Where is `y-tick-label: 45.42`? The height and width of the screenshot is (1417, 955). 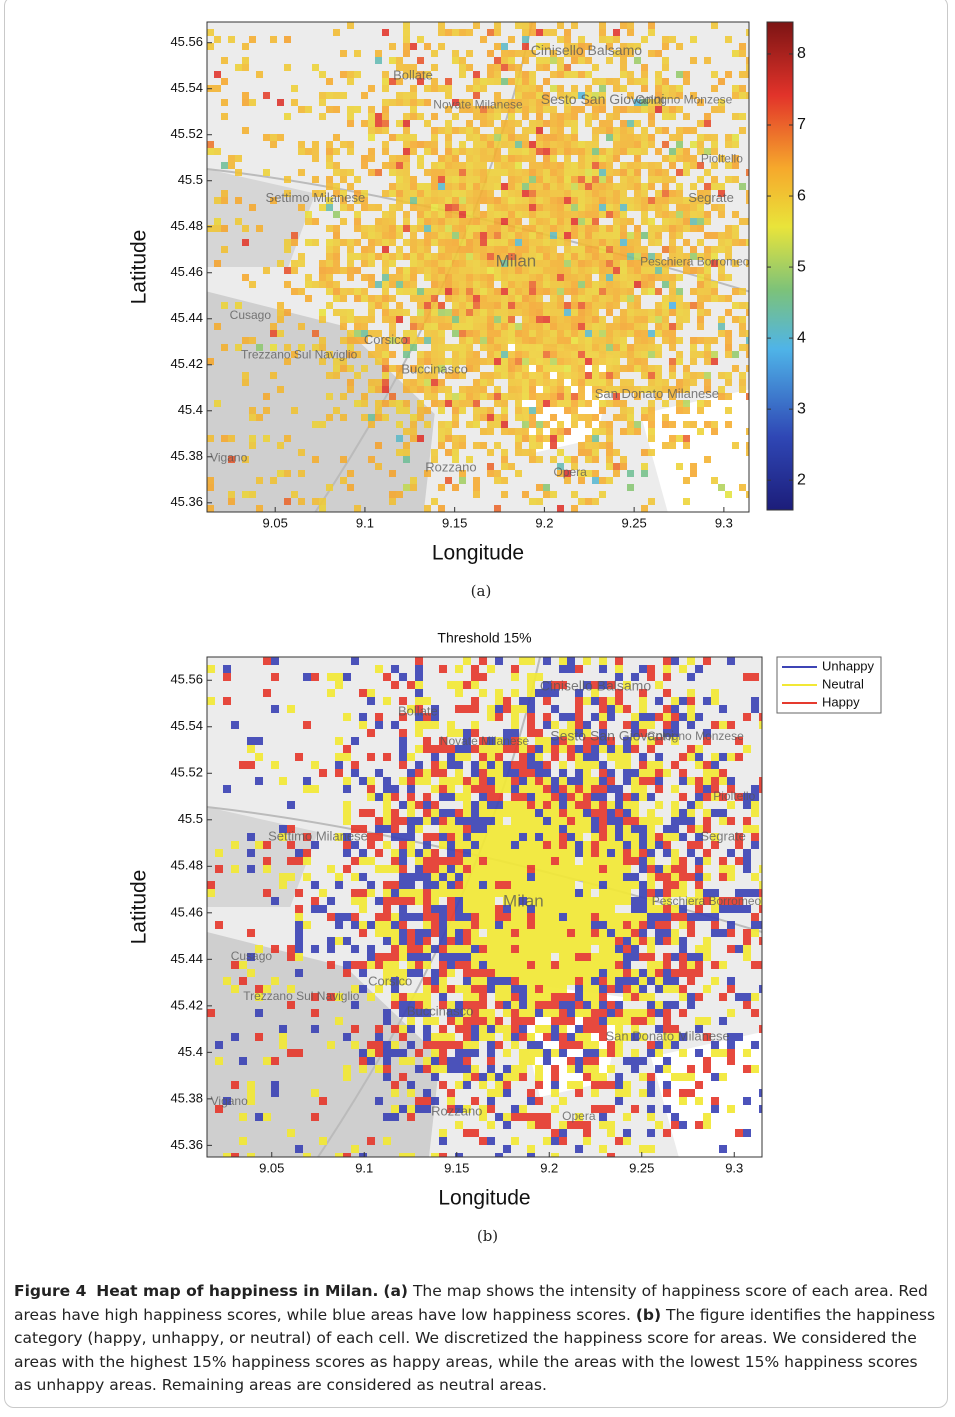 y-tick-label: 45.42 is located at coordinates (186, 363).